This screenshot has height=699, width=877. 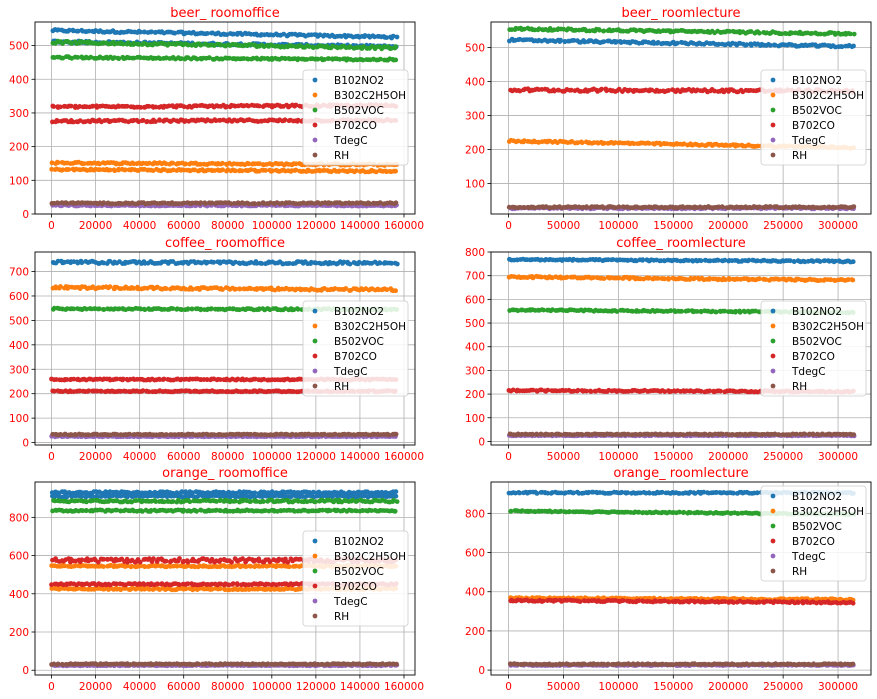 What do you see at coordinates (681, 43) in the screenshot?
I see `series-B102NO2` at bounding box center [681, 43].